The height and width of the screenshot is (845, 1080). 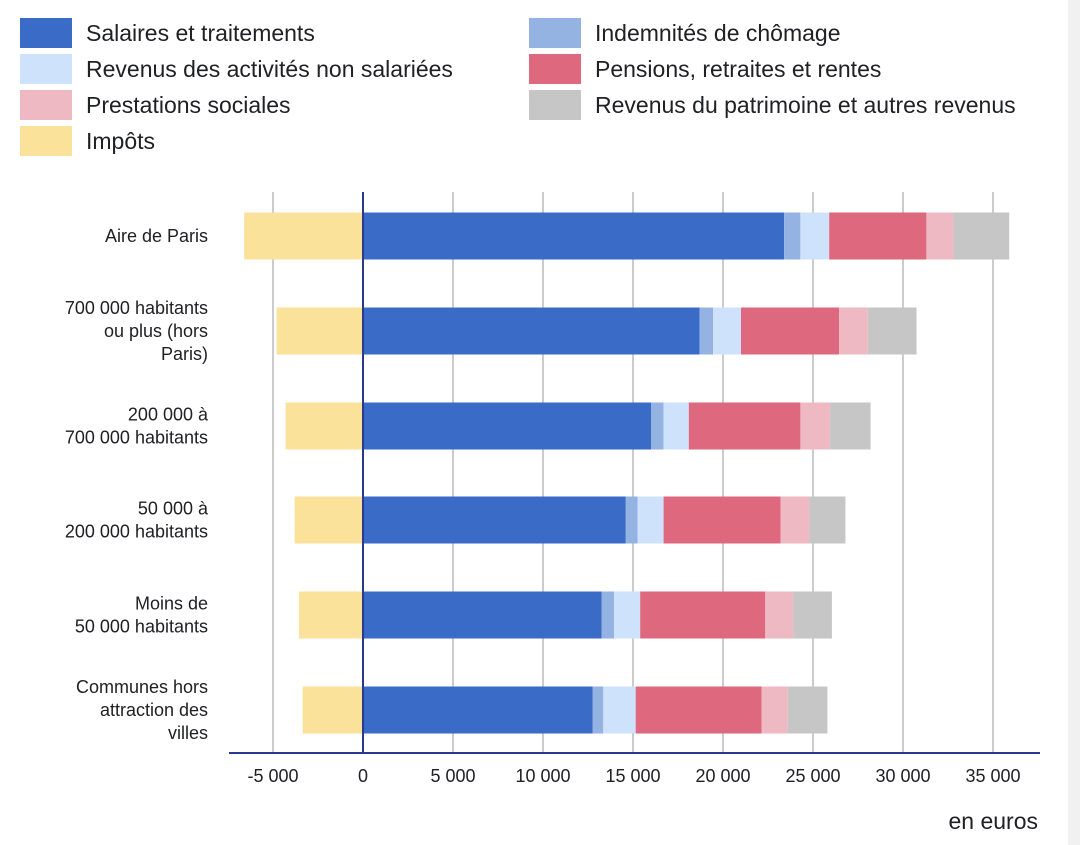 I want to click on legend-label: Revenus du patrimoine et autres revenus, so click(x=805, y=104).